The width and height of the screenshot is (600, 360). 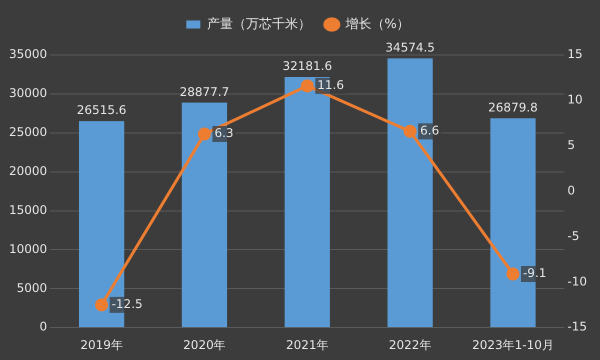 I want to click on data-label: 26515.6, so click(x=101, y=110).